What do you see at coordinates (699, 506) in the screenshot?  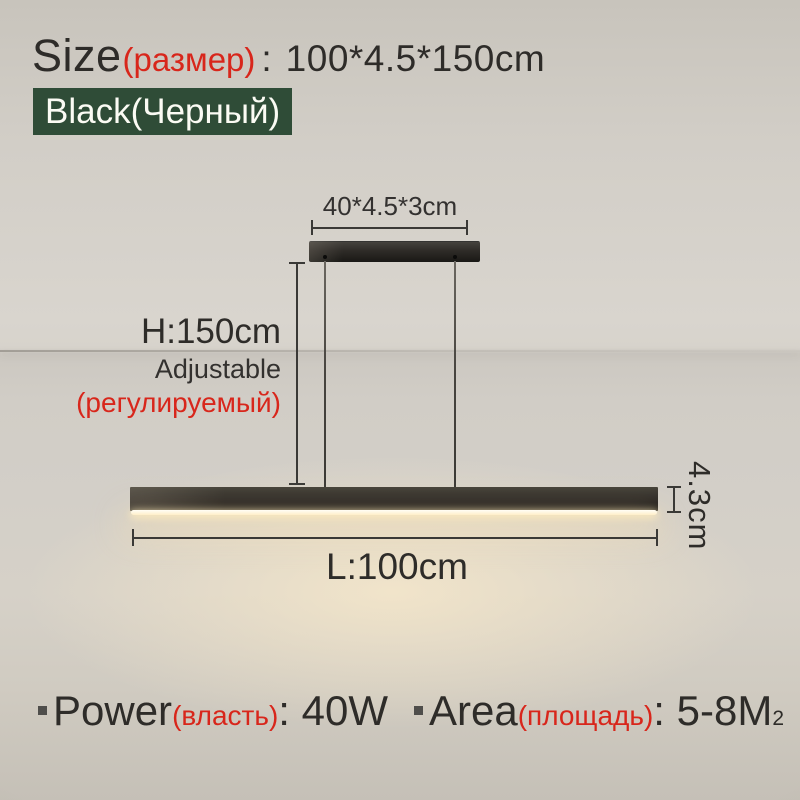 I see `thickness-dimension-label: 4.3cm` at bounding box center [699, 506].